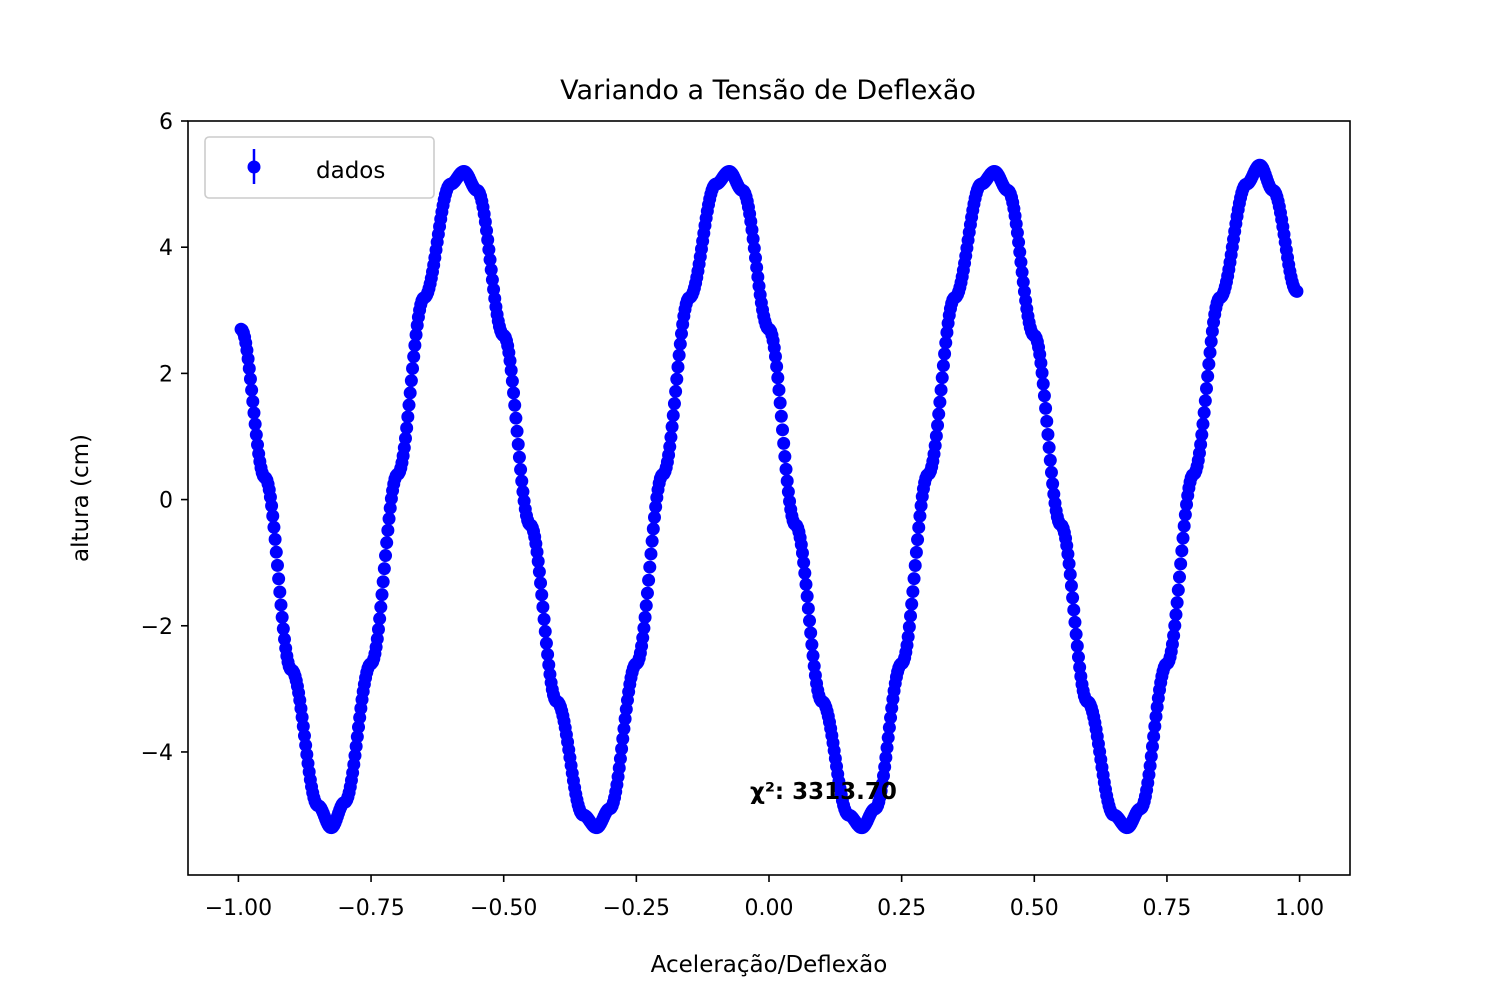 Image resolution: width=1500 pixels, height=1000 pixels. What do you see at coordinates (319, 167) in the screenshot?
I see `legend: dados` at bounding box center [319, 167].